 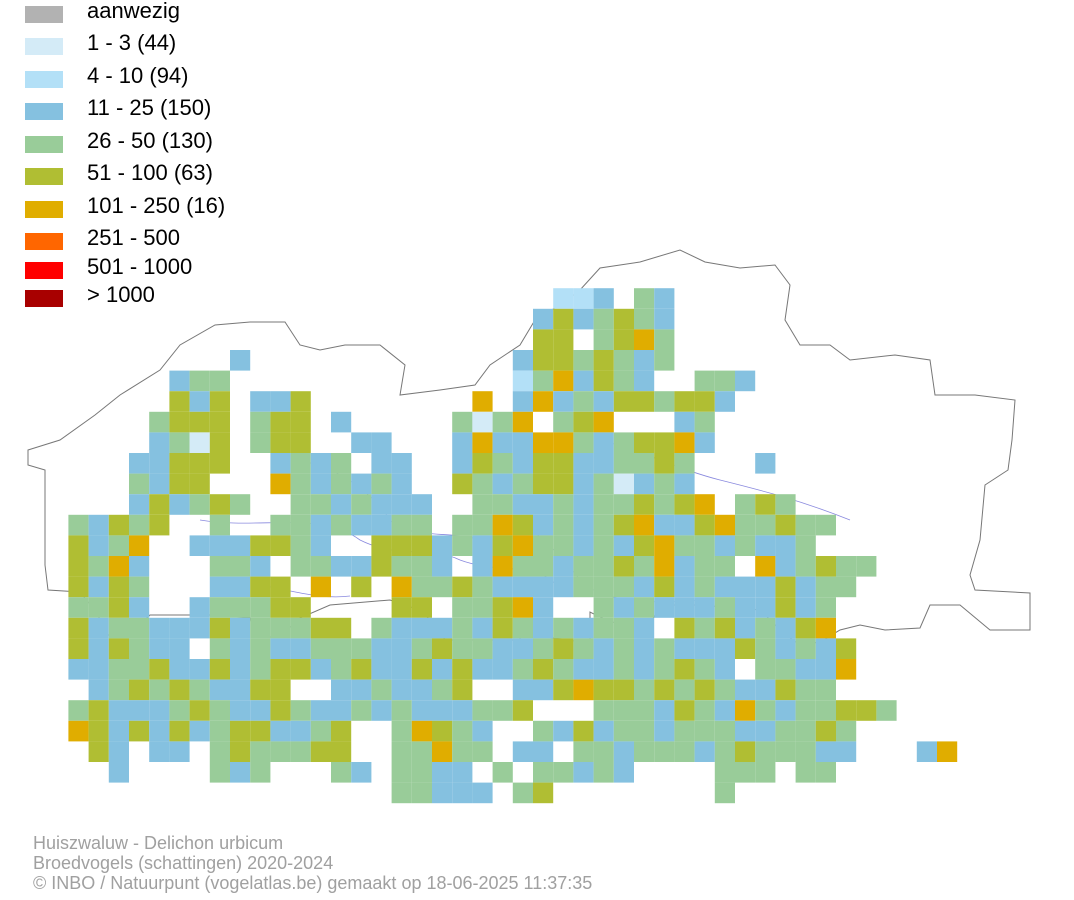 What do you see at coordinates (156, 205) in the screenshot?
I see `legend-label: 101 - 250 (16)` at bounding box center [156, 205].